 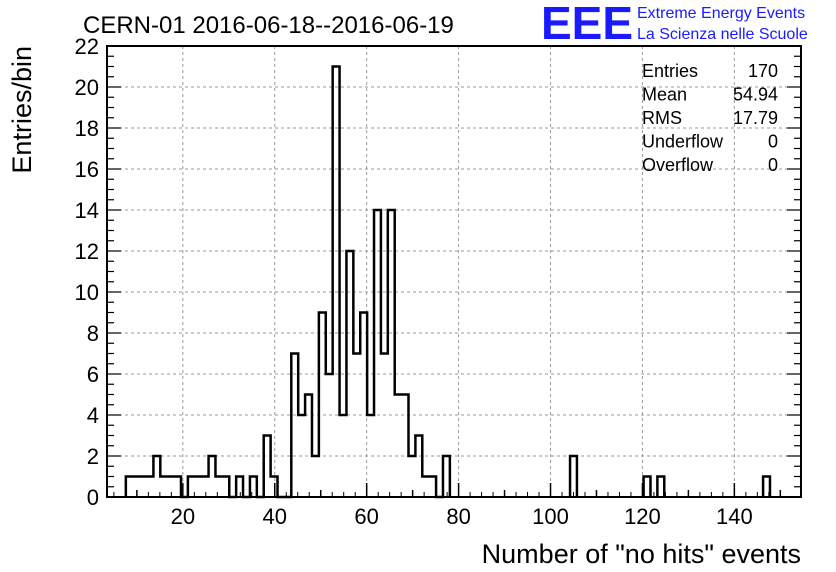 I want to click on eee-logo-mark: EEE, so click(x=587, y=24).